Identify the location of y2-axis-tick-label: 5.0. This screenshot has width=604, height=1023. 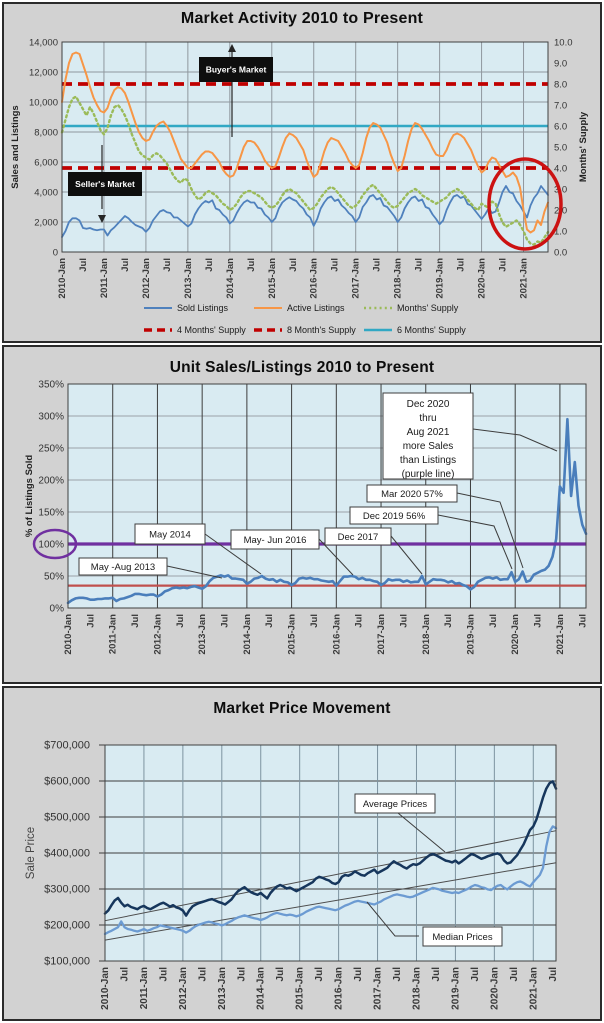
(560, 148).